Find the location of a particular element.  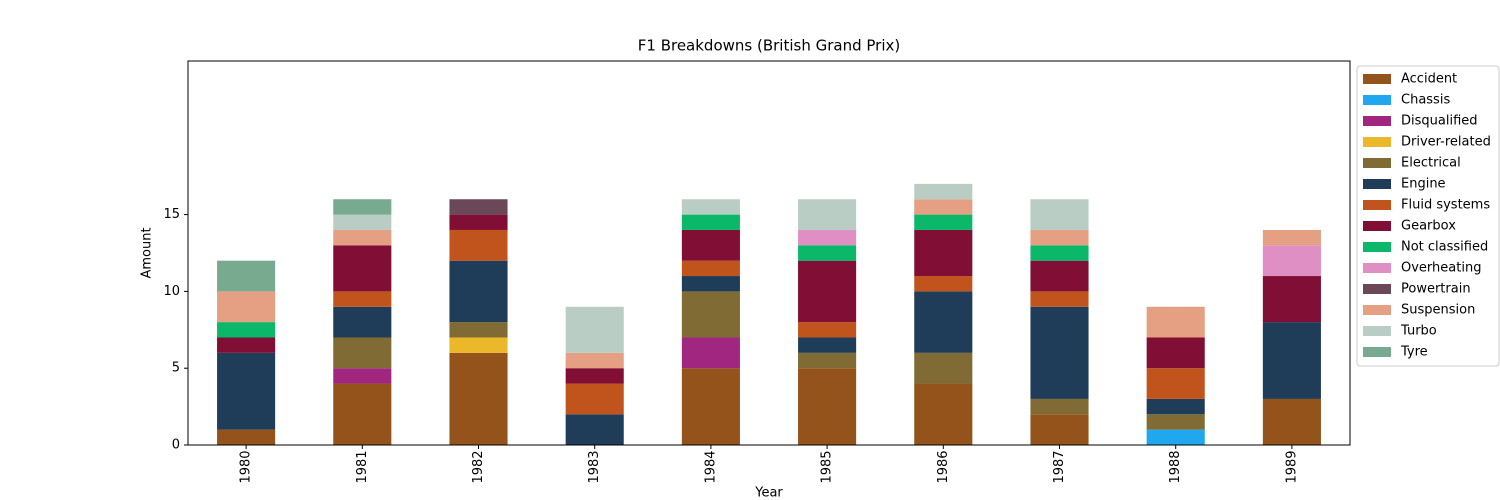

x-tick-label: 1989 is located at coordinates (1291, 466).